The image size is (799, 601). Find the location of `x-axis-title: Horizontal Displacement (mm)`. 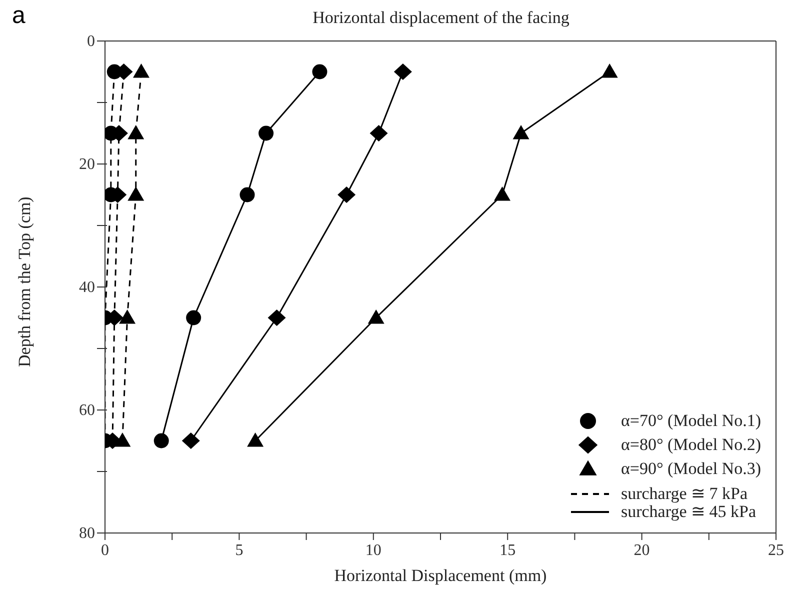

x-axis-title: Horizontal Displacement (mm) is located at coordinates (440, 575).